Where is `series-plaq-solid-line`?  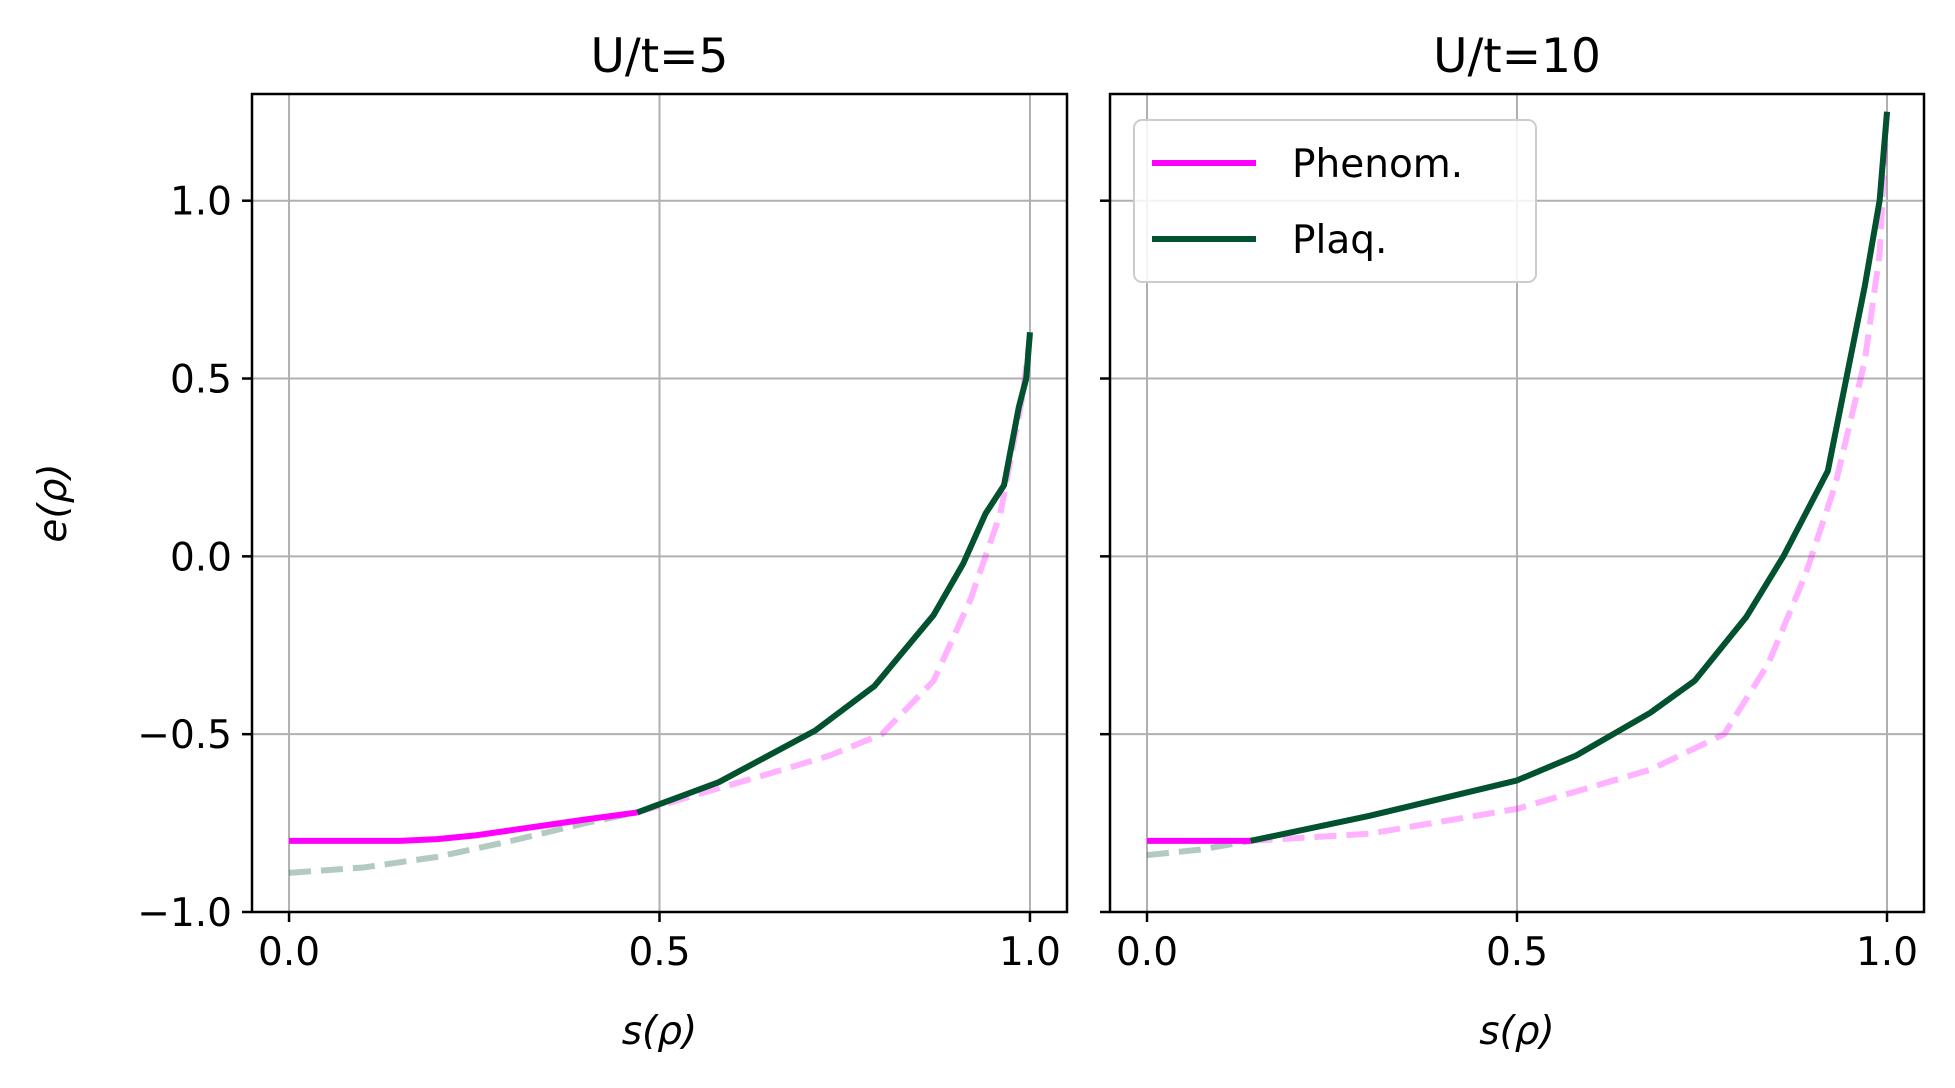
series-plaq-solid-line is located at coordinates (834, 574).